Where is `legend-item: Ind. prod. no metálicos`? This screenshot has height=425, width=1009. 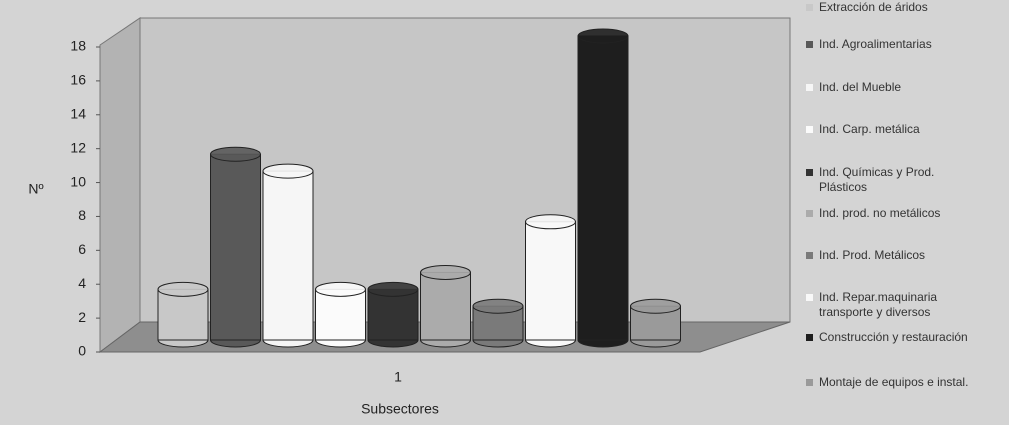 legend-item: Ind. prod. no metálicos is located at coordinates (901, 213).